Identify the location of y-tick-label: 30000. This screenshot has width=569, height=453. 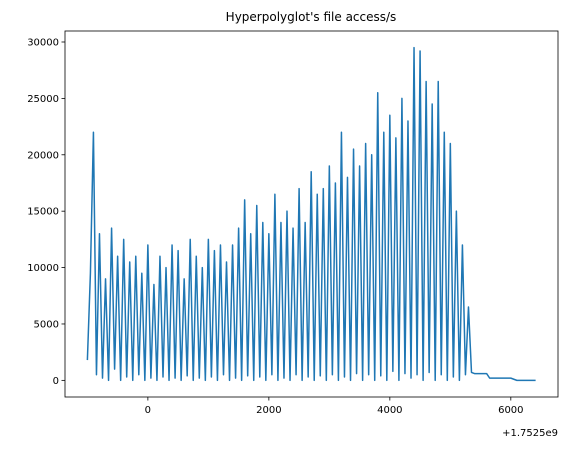
(43, 42).